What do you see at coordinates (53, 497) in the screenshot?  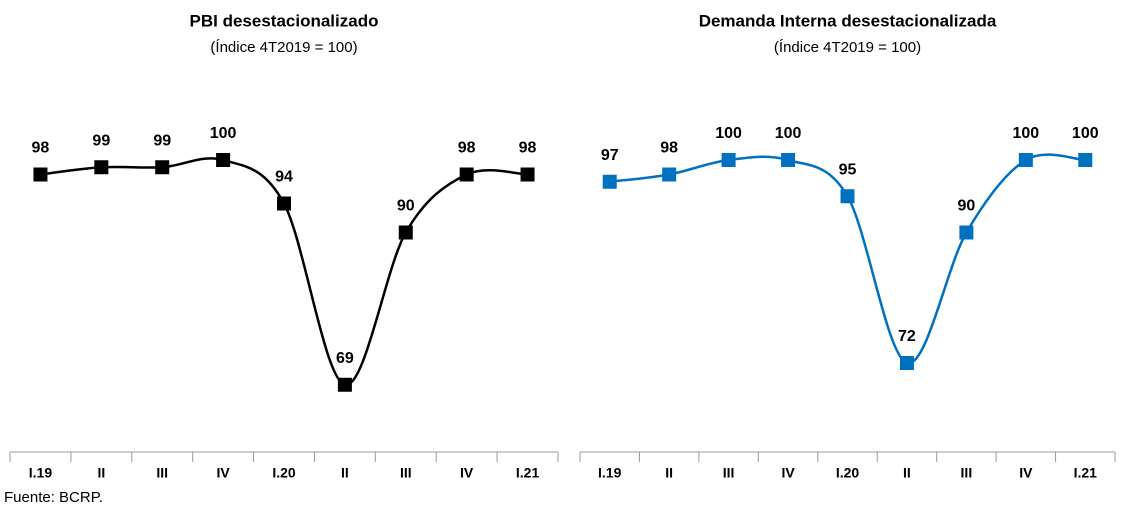 I see `source: Fuente: BCRP.` at bounding box center [53, 497].